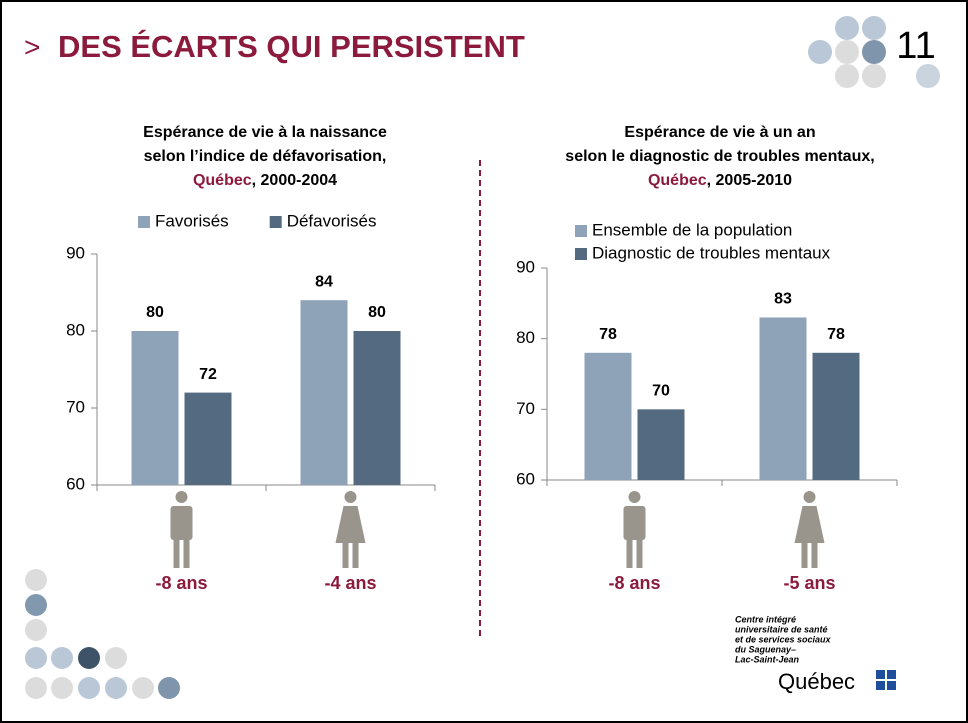 The height and width of the screenshot is (723, 968). Describe the element at coordinates (291, 46) in the screenshot. I see `slide-title: DES ÉCARTS QUI PERSISTENT` at that location.